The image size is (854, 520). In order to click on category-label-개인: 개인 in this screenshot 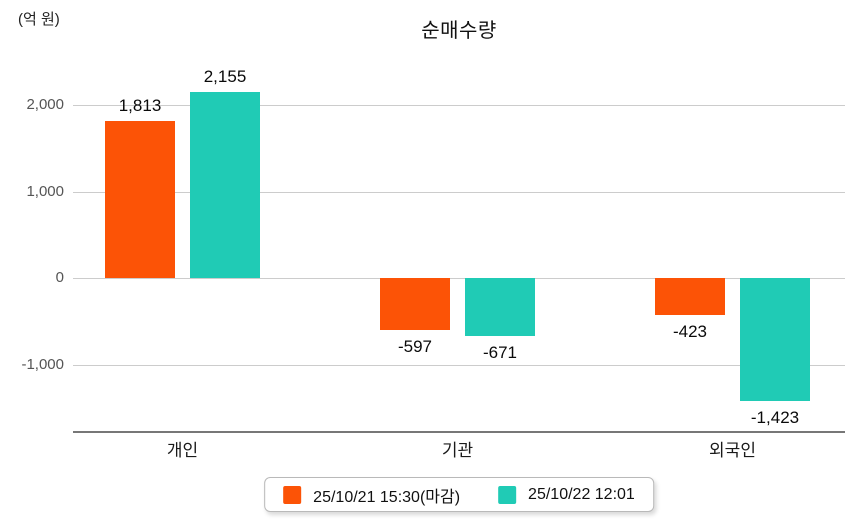, I will do `click(182, 450)`.